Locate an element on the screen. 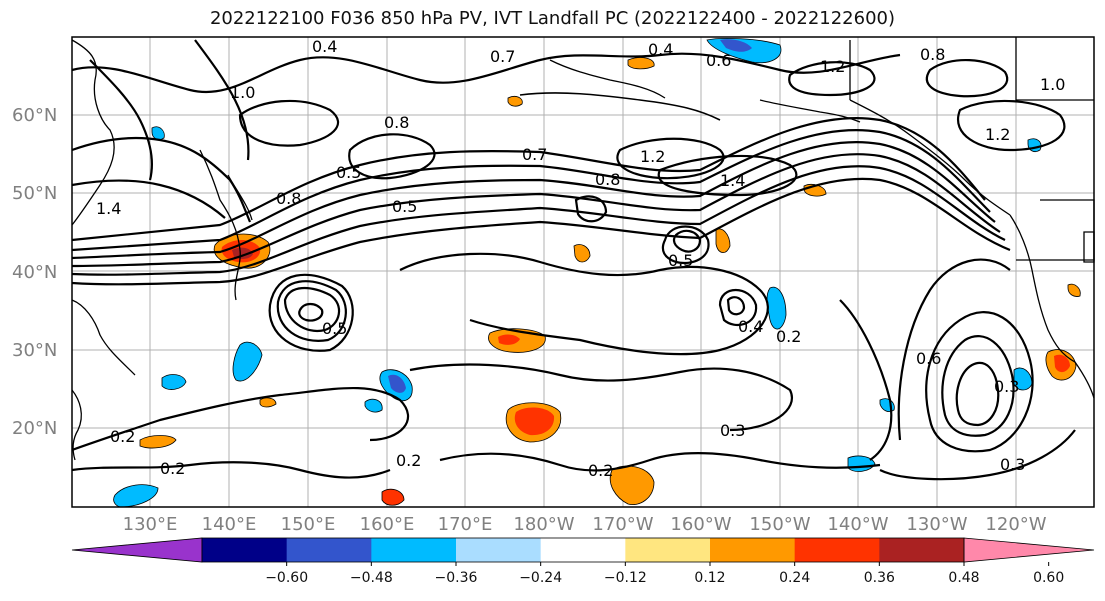  lon-label: 130°W is located at coordinates (936, 524).